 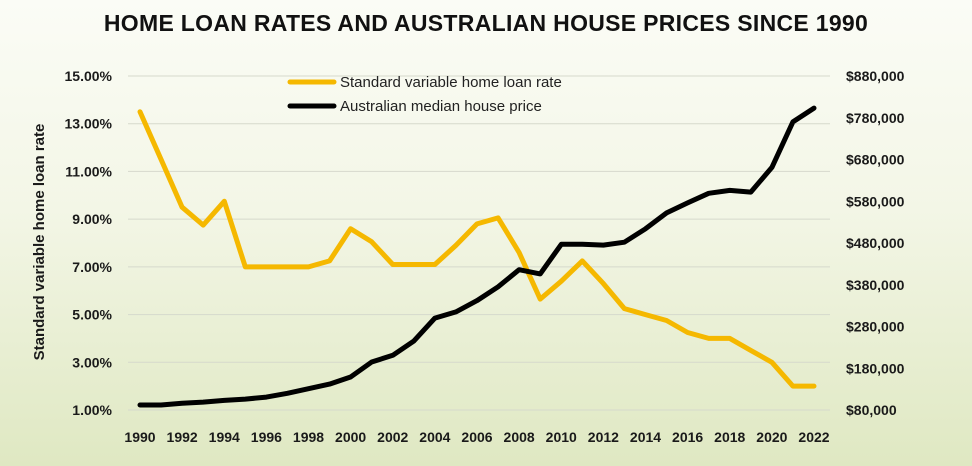 I want to click on left-tick-label: 15.00%, so click(x=89, y=76).